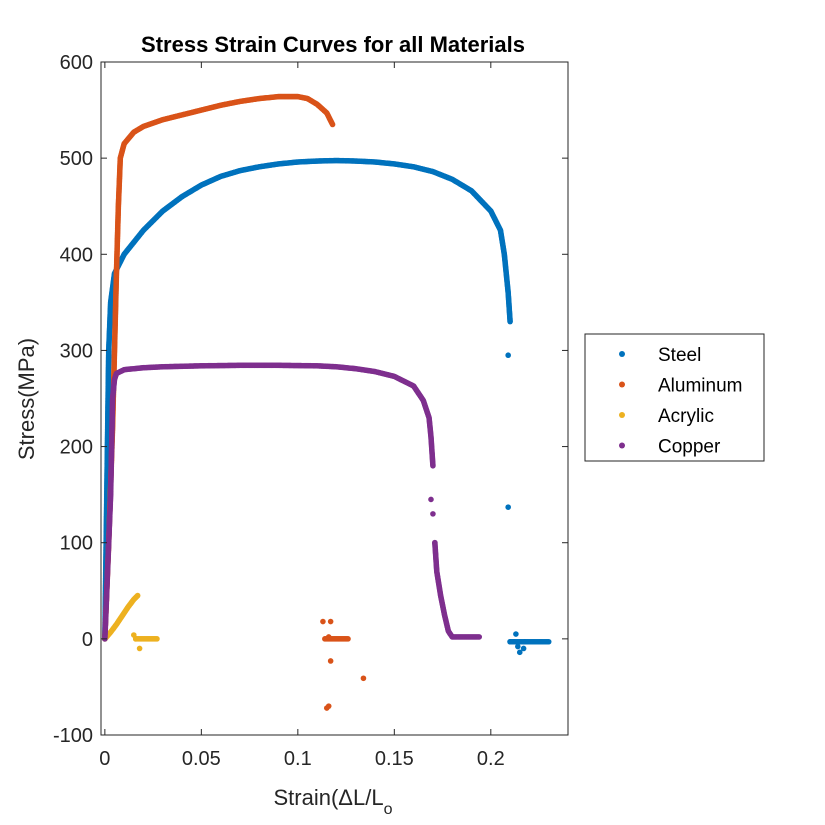 Image resolution: width=825 pixels, height=825 pixels. I want to click on legend-label: Aluminum, so click(700, 386).